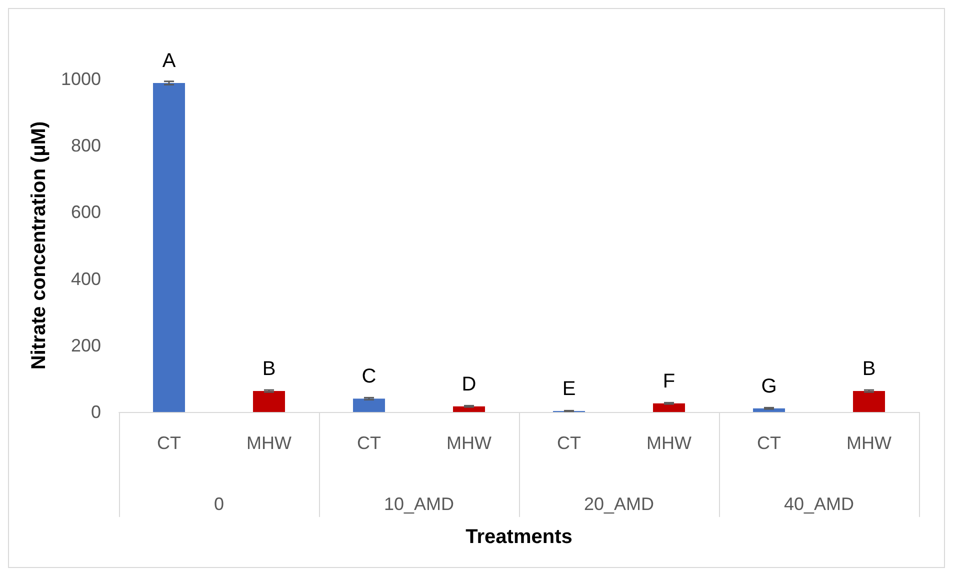 This screenshot has width=955, height=578. I want to click on y-tick-label: 400, so click(85, 278).